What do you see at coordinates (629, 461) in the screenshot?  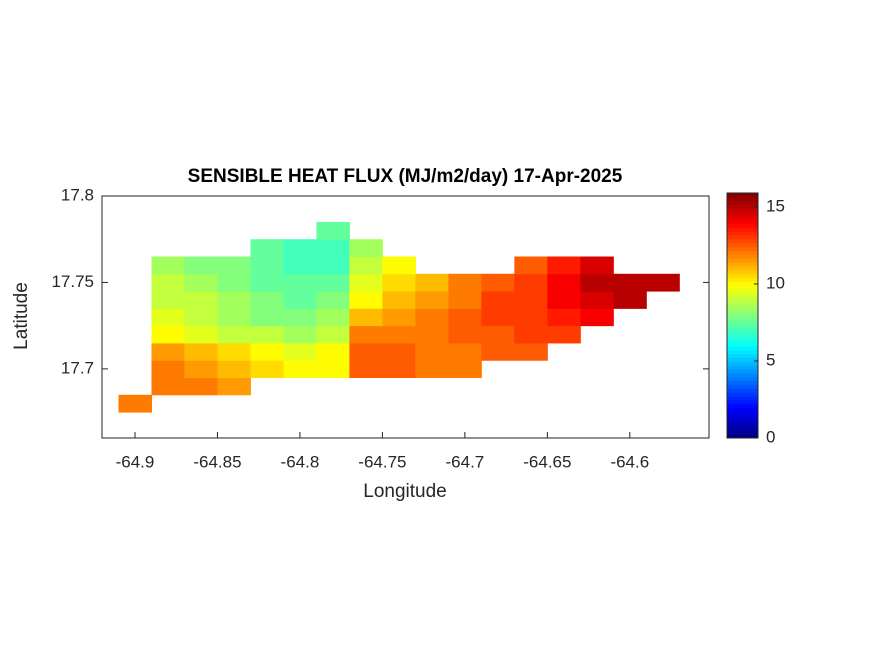 I see `x-tick-label: -64.6` at bounding box center [629, 461].